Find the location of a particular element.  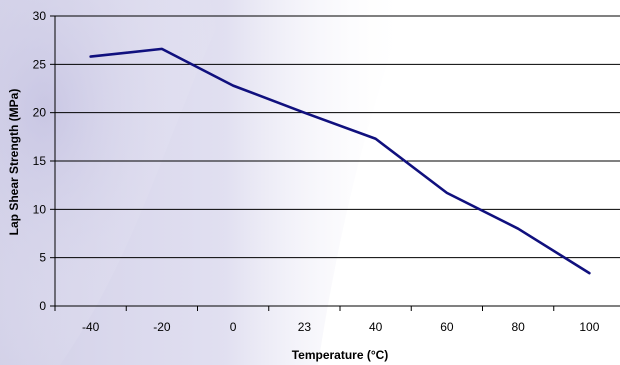

y-axis-ticks: 0 5 10 15 20 25 30 is located at coordinates (44, 161).